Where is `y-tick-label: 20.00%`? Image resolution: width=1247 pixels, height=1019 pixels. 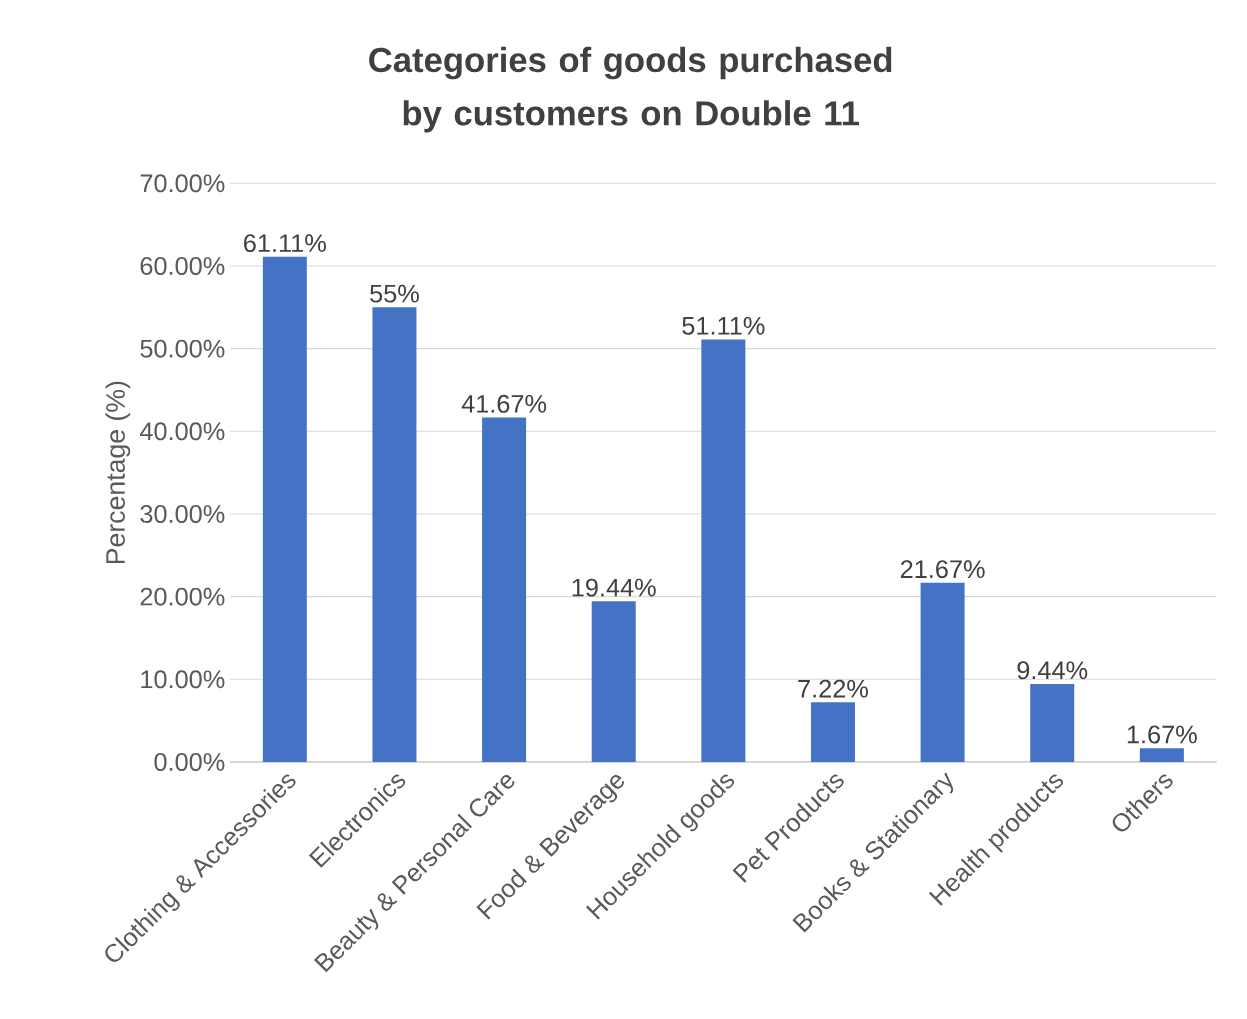
y-tick-label: 20.00% is located at coordinates (182, 596).